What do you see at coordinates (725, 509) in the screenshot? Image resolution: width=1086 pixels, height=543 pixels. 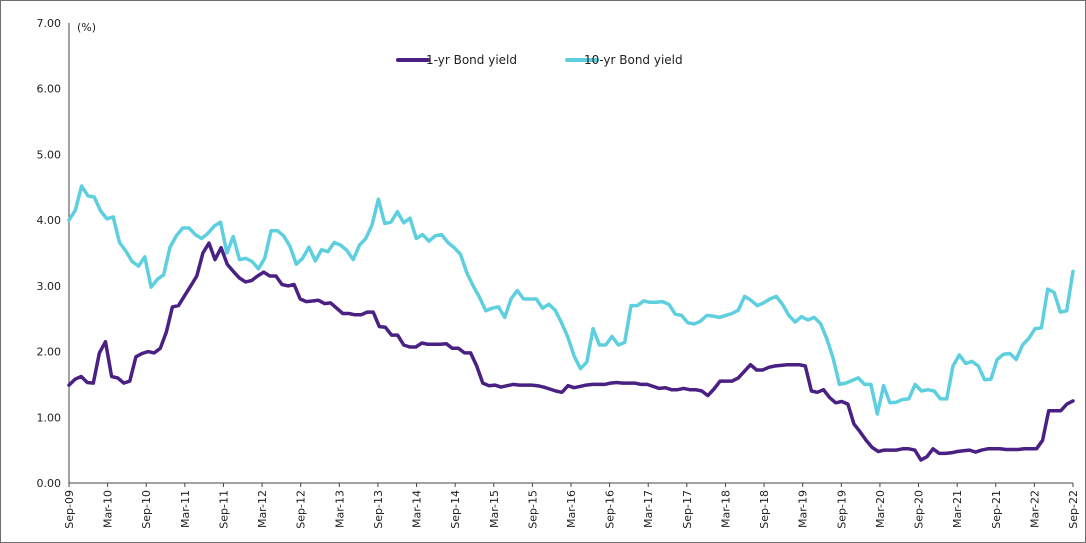 I see `x-tick-label: Mar-18` at bounding box center [725, 509].